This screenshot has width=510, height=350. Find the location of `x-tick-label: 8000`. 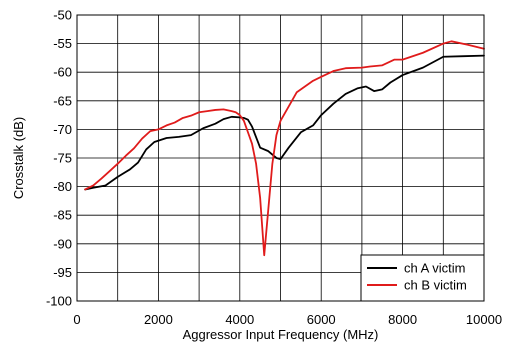

x-tick-label: 8000 is located at coordinates (402, 319).